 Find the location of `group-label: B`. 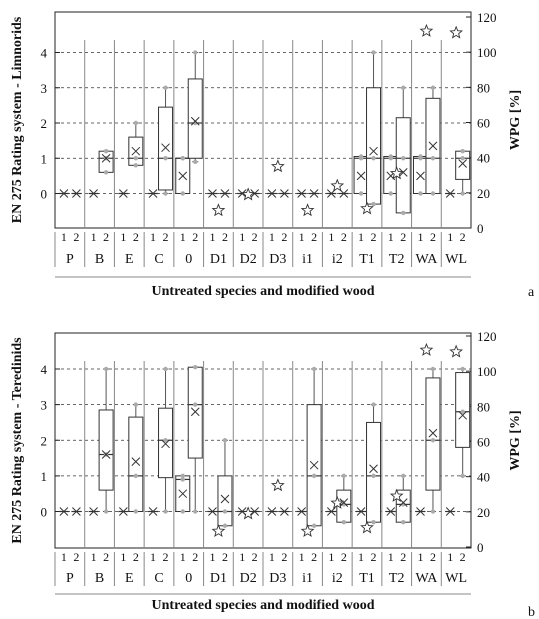

group-label: B is located at coordinates (99, 578).